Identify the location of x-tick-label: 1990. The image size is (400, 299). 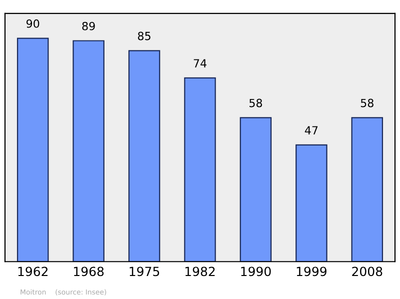
(256, 271).